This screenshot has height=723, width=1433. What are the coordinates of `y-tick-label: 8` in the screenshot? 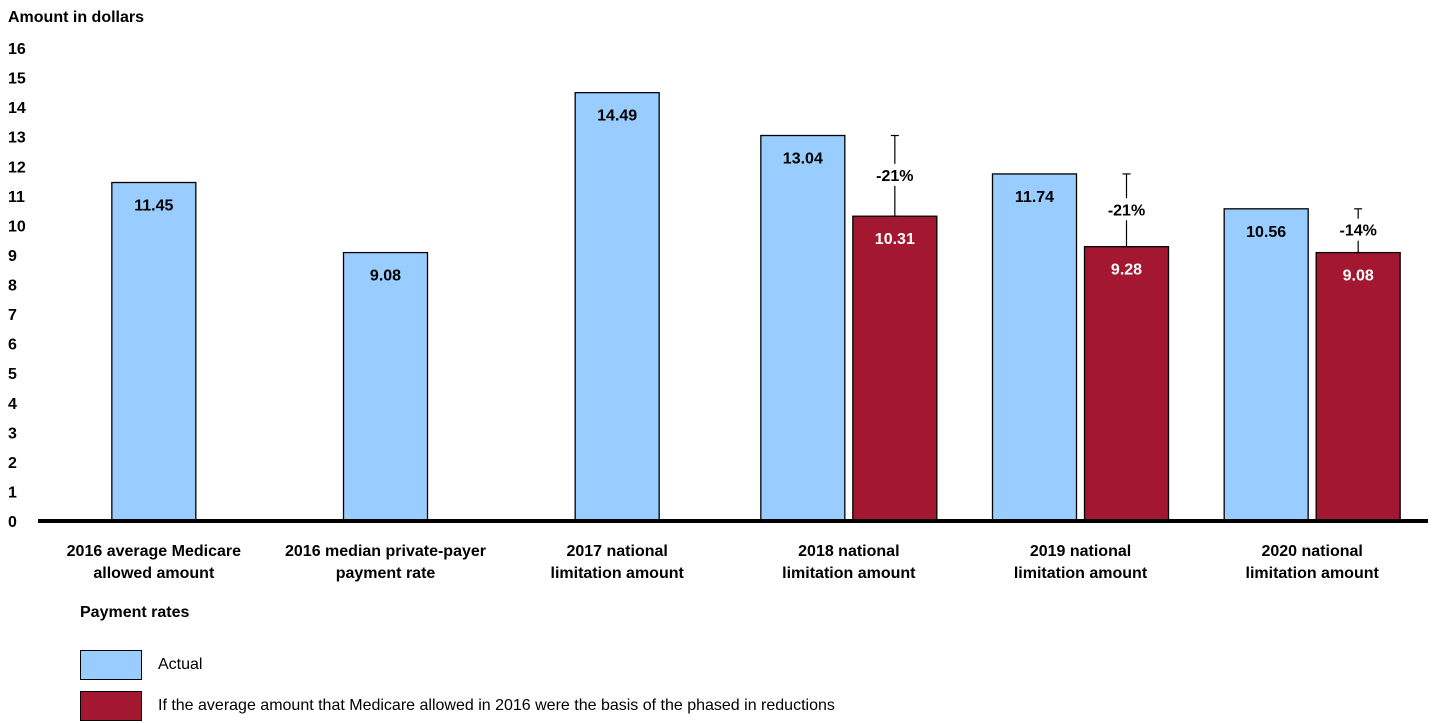 It's located at (12, 286).